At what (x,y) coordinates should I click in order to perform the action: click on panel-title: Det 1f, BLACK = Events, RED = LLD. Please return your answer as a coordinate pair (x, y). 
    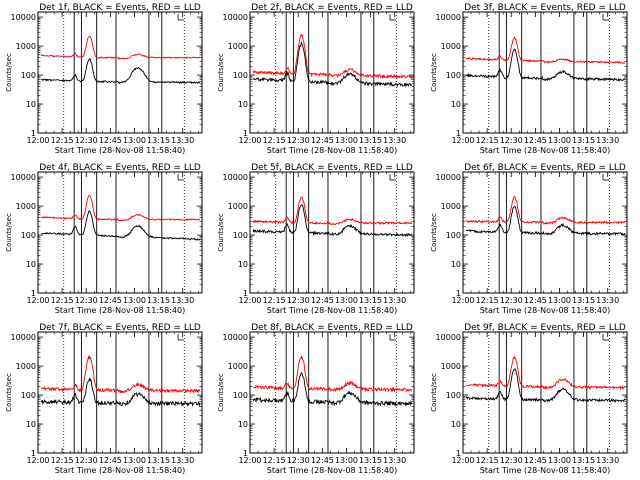
    Looking at the image, I should click on (120, 8).